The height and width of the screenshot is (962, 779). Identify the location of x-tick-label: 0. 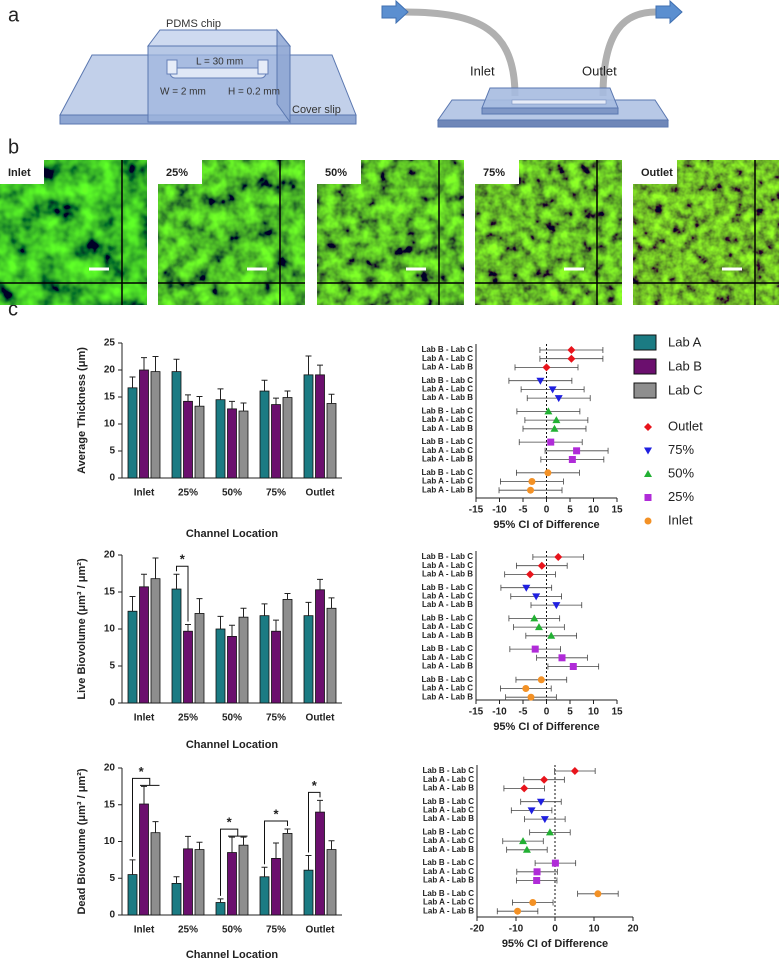
(555, 929).